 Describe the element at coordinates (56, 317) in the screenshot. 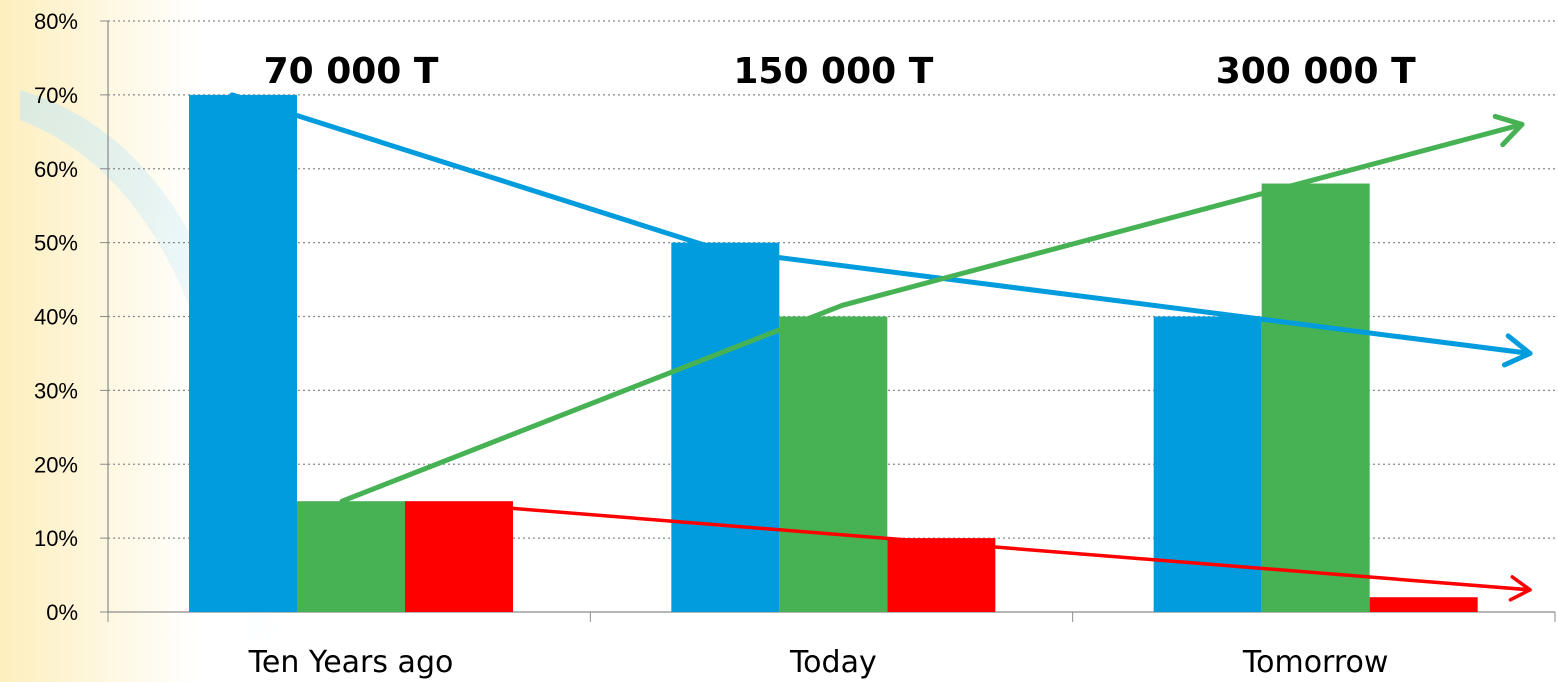

I see `y-tick-label: 40%` at that location.